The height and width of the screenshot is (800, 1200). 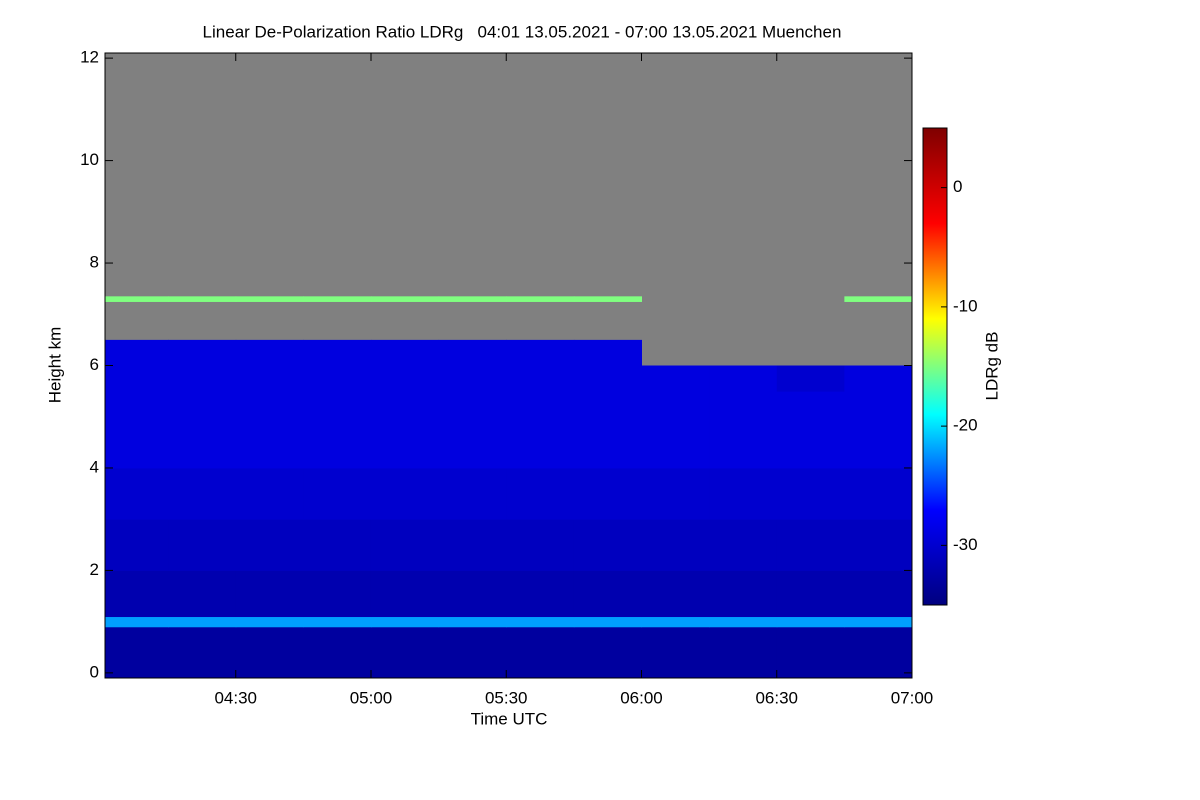 What do you see at coordinates (641, 697) in the screenshot?
I see `x-tick-label: 06:00` at bounding box center [641, 697].